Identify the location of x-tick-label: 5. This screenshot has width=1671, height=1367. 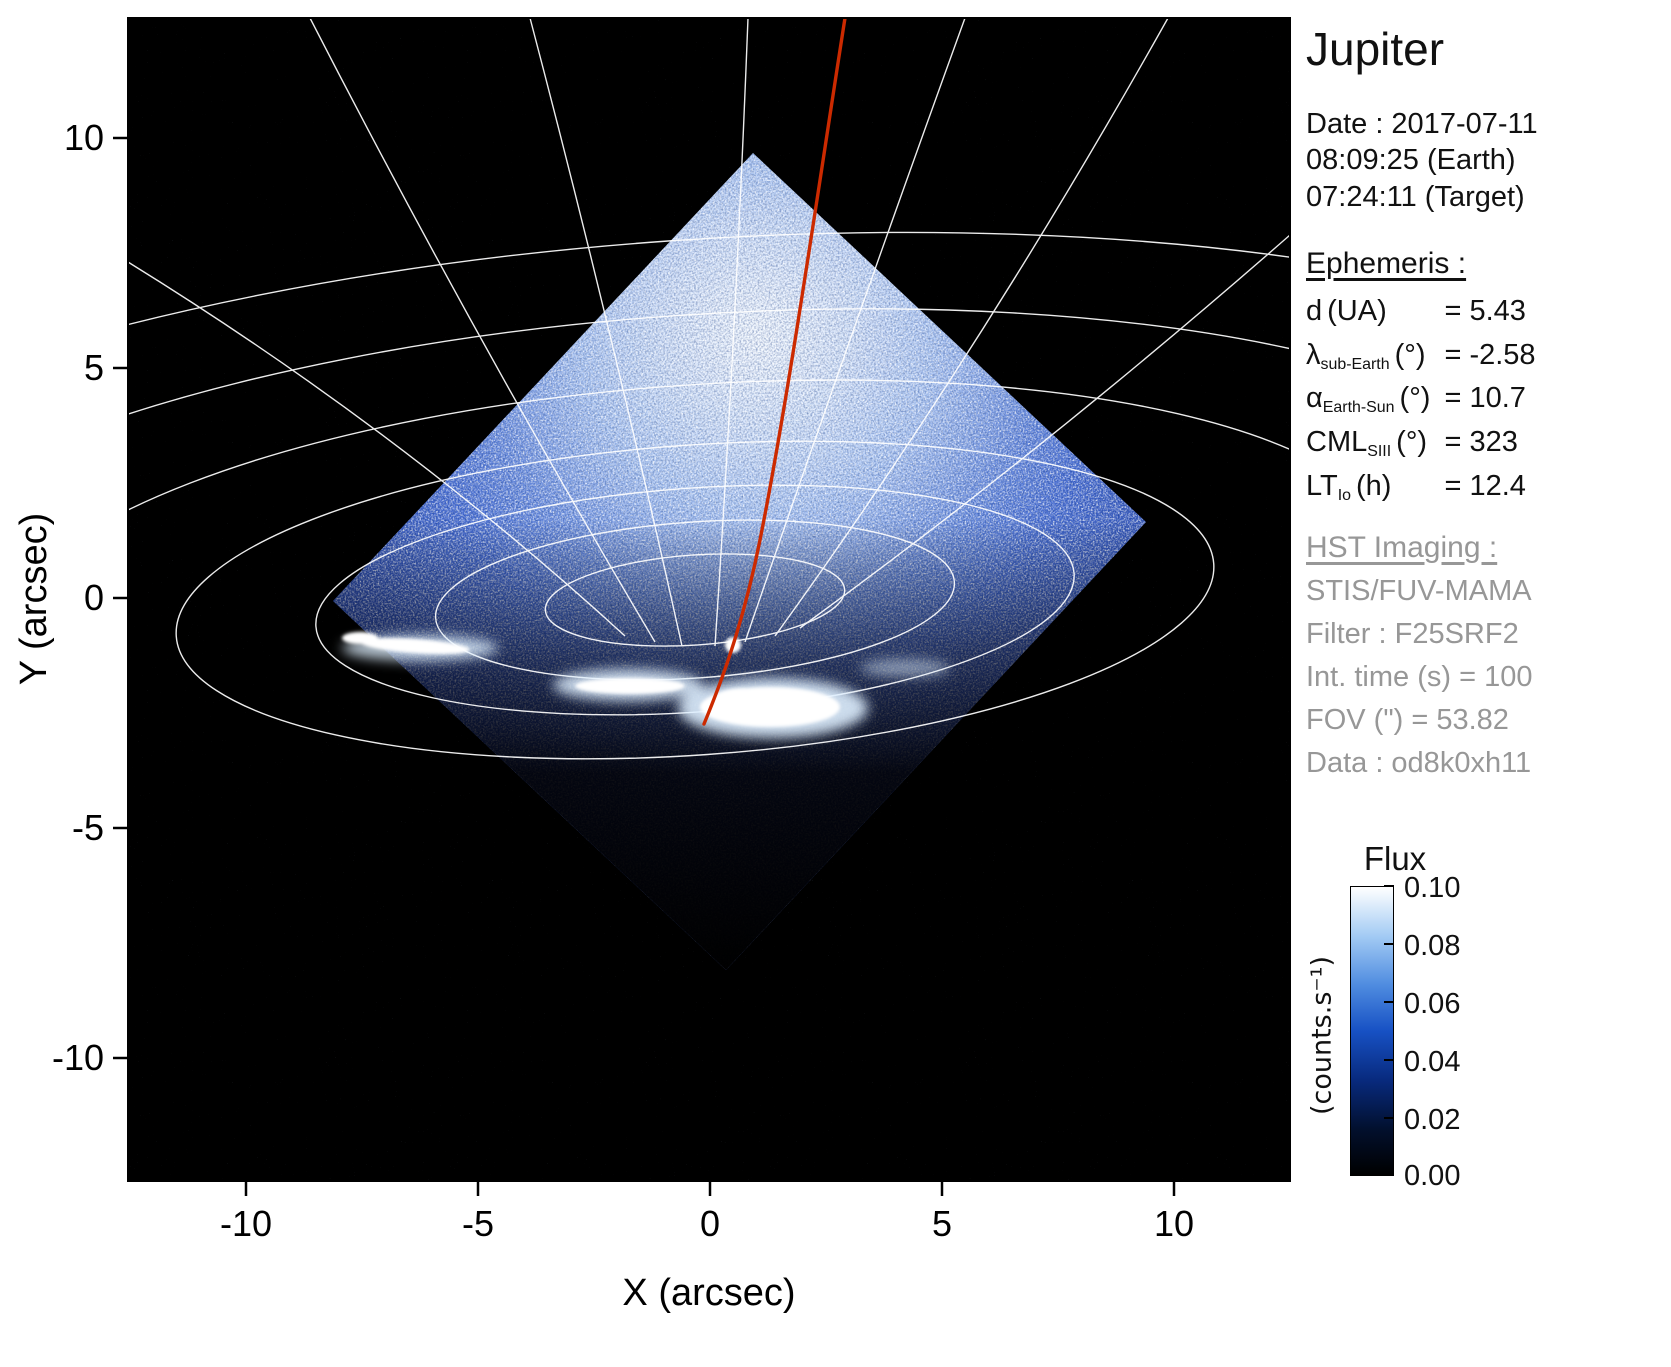
(942, 1223).